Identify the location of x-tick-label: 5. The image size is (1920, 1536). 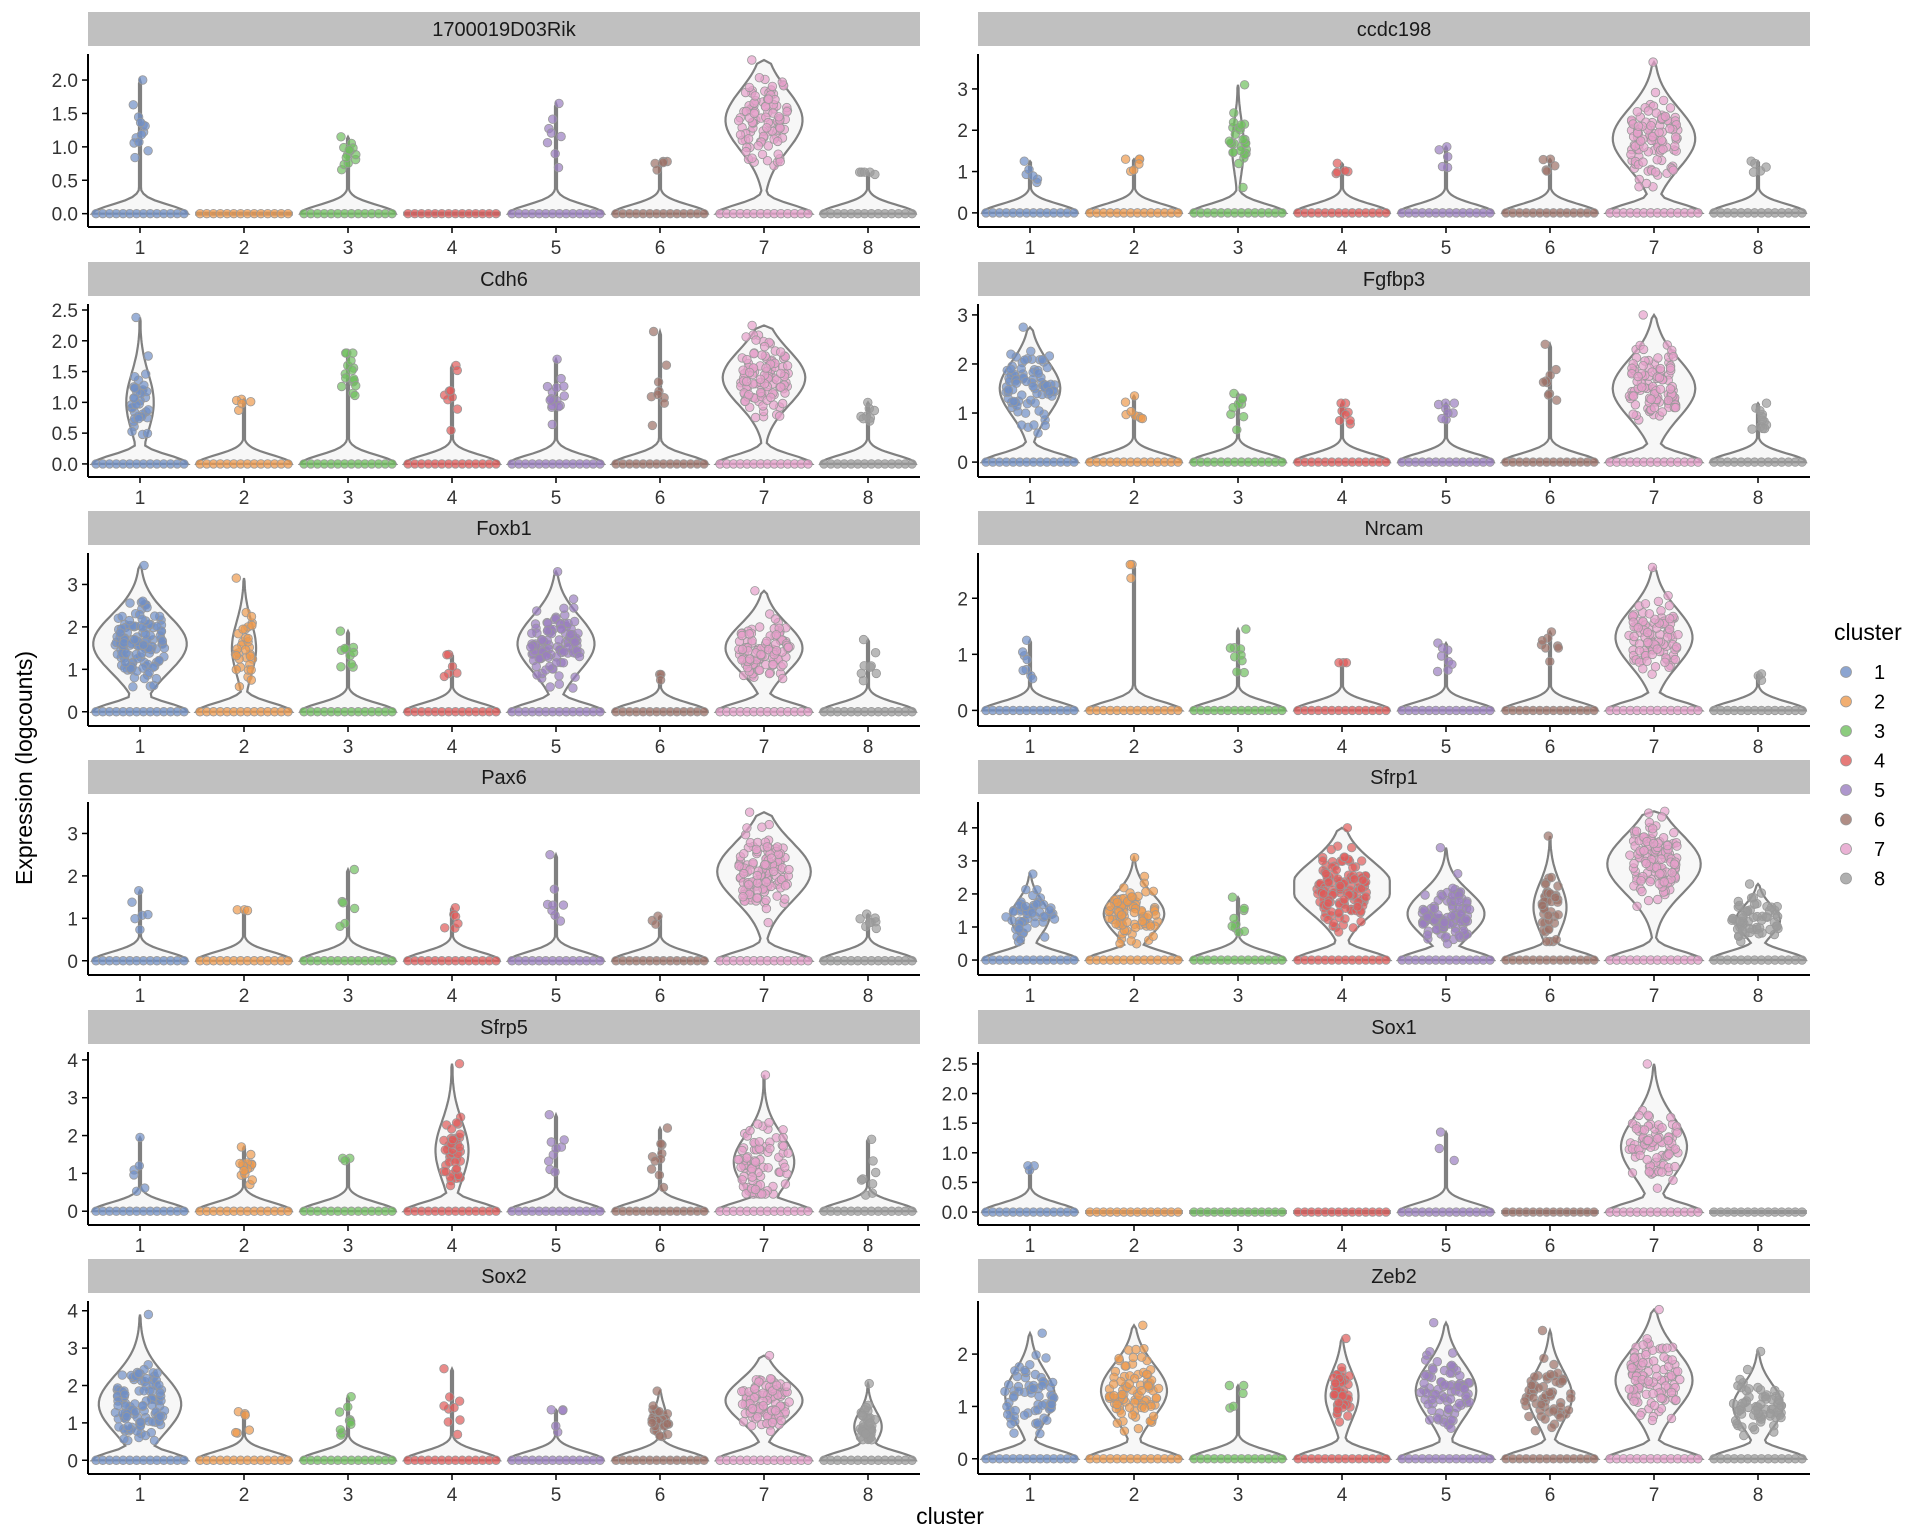
(1446, 1246).